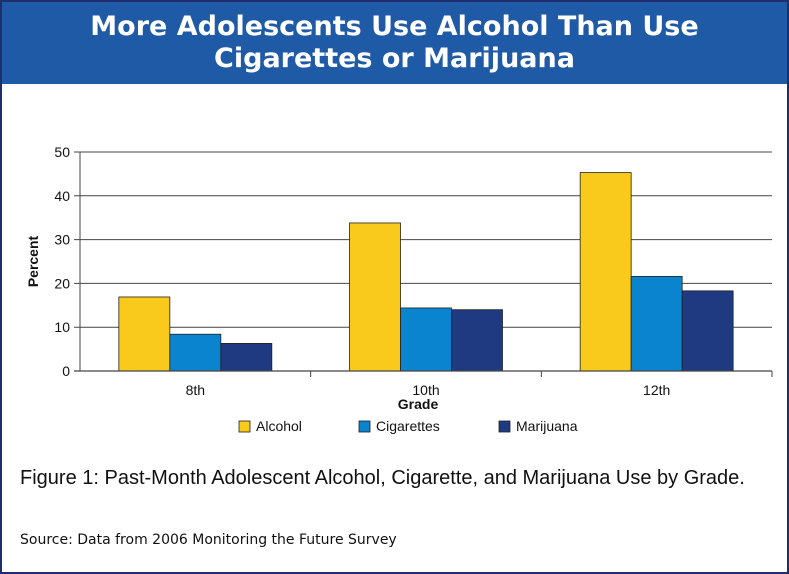 The image size is (789, 574). What do you see at coordinates (656, 390) in the screenshot?
I see `x-tick-label: 12th` at bounding box center [656, 390].